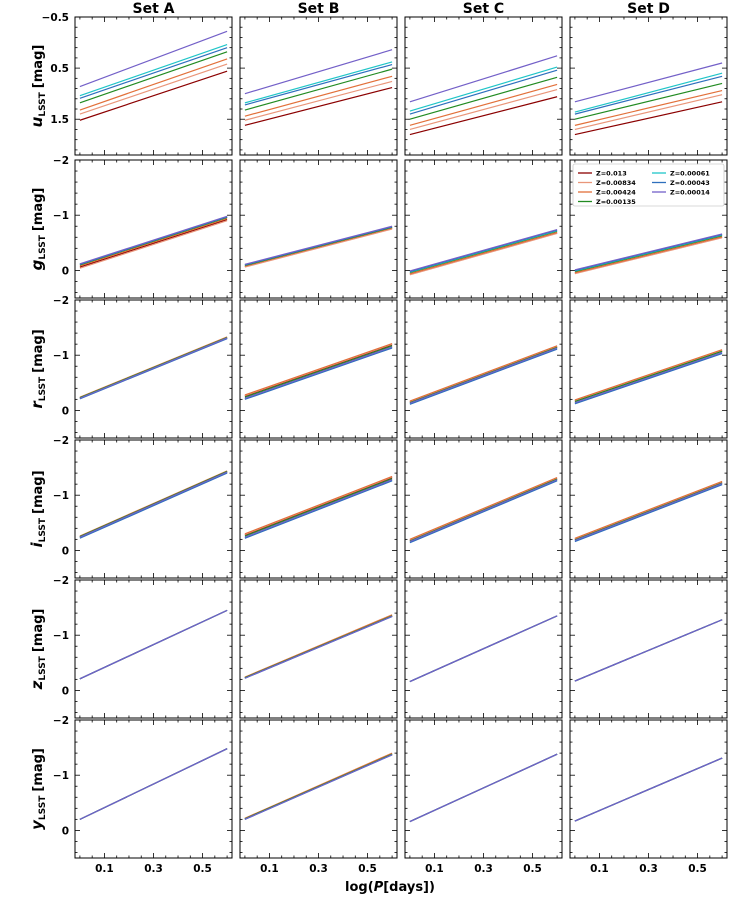 The width and height of the screenshot is (750, 900). I want to click on y-axis-label-u: uLSST [mag], so click(38, 86).